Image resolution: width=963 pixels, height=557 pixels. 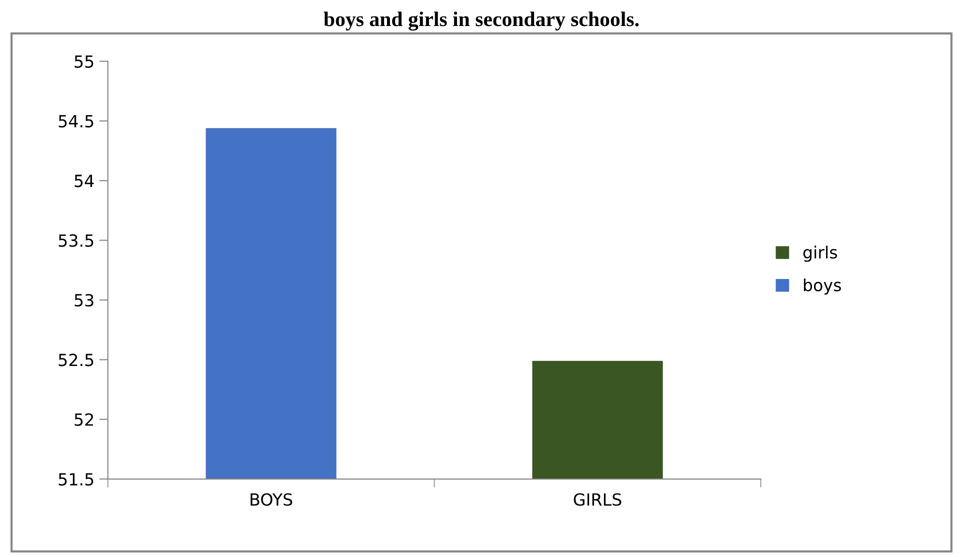 I want to click on y-tick-label: 54, so click(x=84, y=181).